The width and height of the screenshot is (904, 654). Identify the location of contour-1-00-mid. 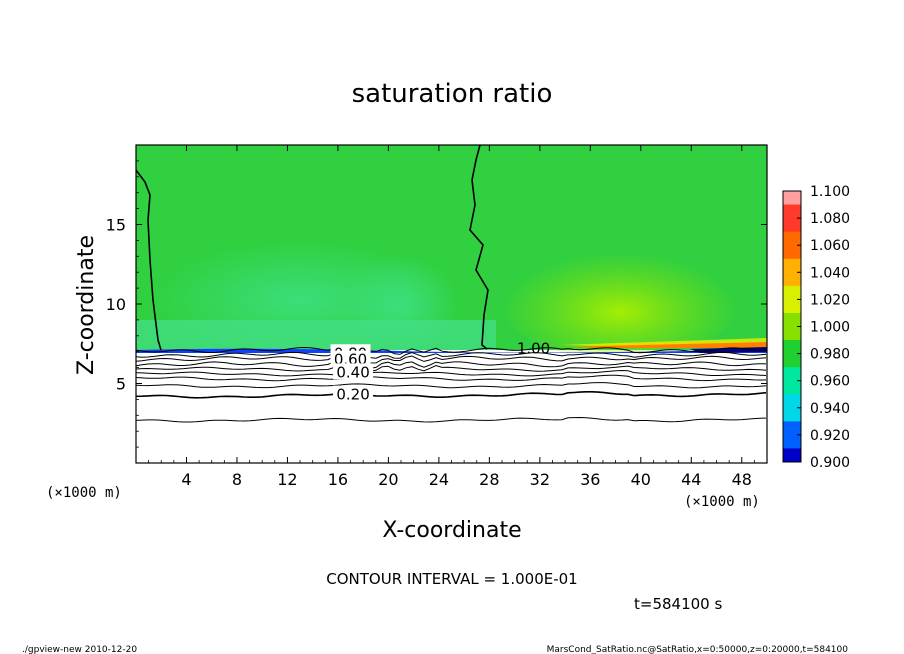
(479, 247).